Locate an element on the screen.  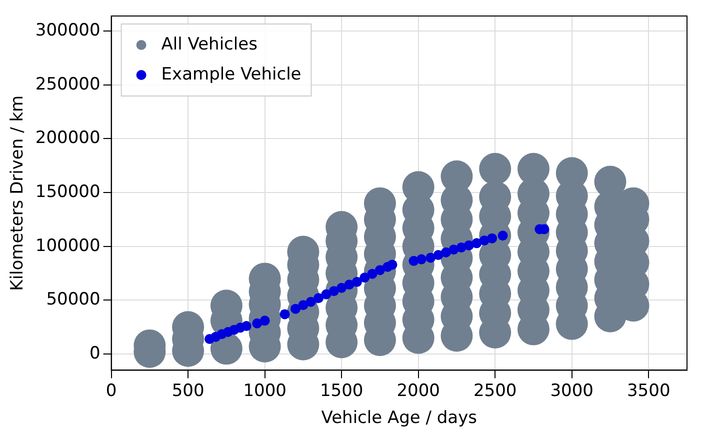
x-tick-label: 0 is located at coordinates (111, 390).